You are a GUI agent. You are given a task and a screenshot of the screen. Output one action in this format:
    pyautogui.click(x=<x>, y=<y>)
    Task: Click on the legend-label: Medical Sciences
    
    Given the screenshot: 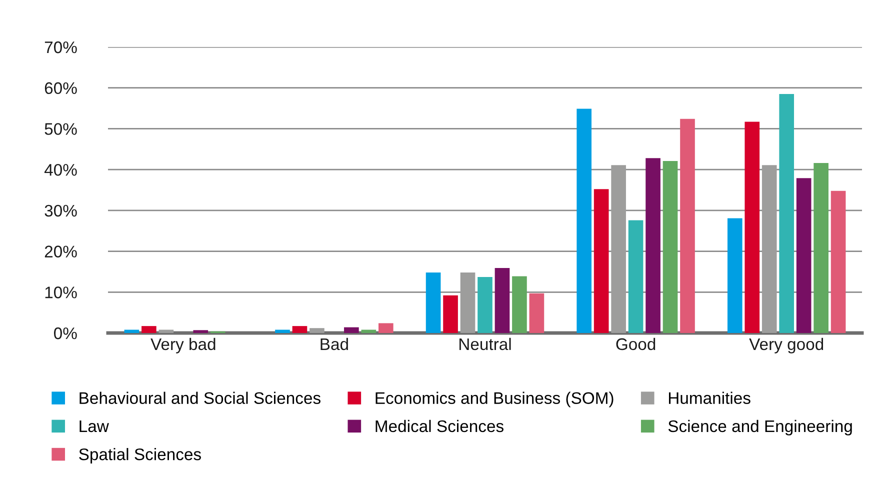 What is the action you would take?
    pyautogui.click(x=440, y=426)
    